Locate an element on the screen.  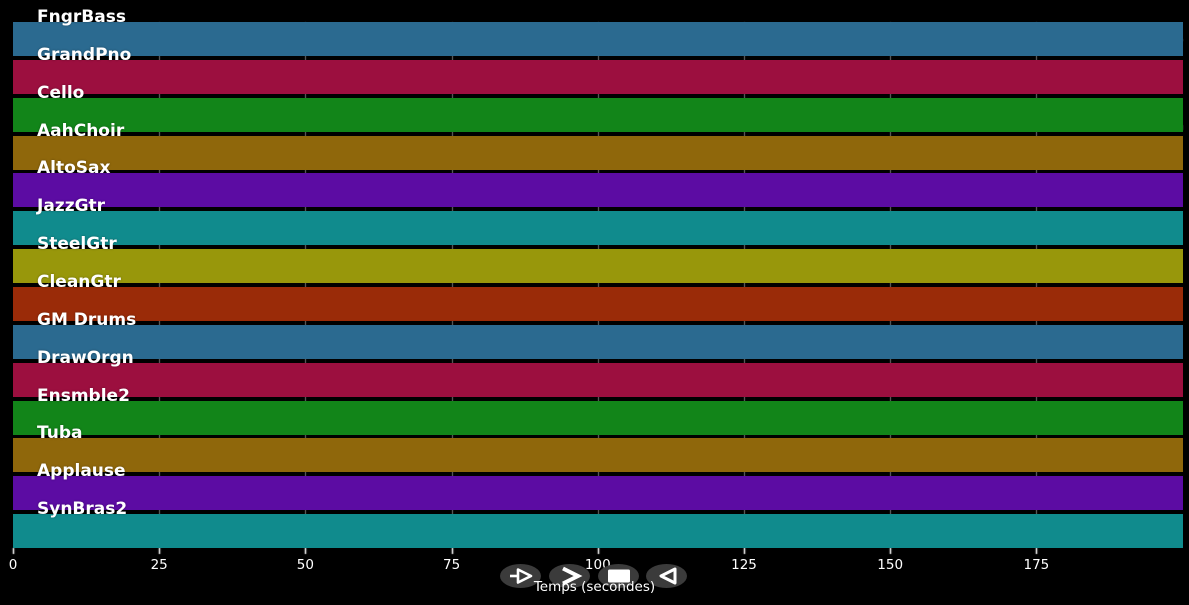
axis-tick-label-175: 175 is located at coordinates (1036, 565).